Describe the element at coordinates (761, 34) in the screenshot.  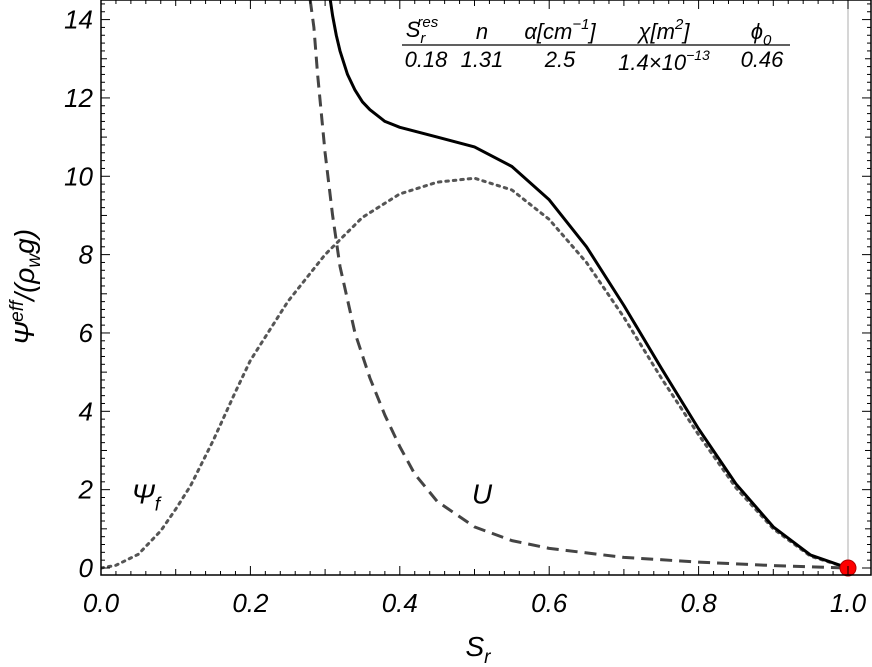
I see `param-header-phi0: ϕ0` at that location.